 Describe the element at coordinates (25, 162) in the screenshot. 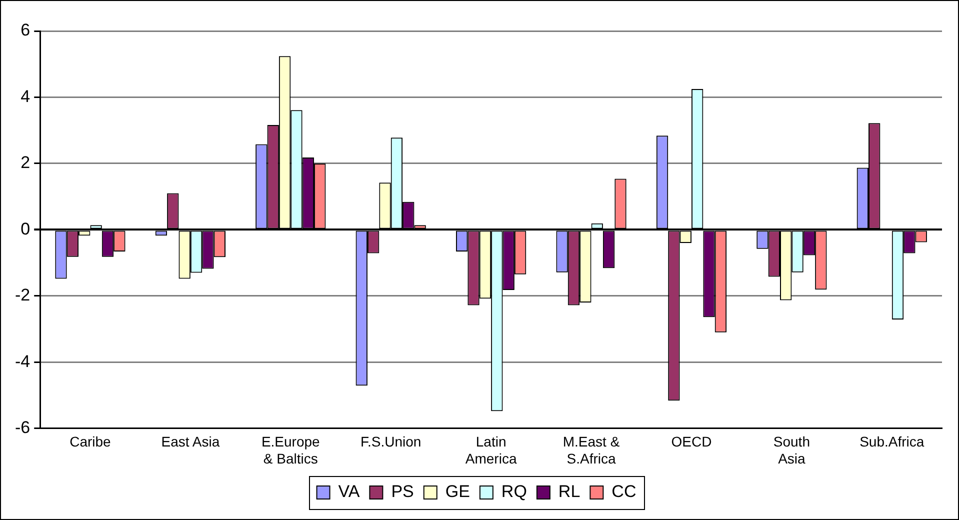

I see `y-tick-label: 2` at that location.